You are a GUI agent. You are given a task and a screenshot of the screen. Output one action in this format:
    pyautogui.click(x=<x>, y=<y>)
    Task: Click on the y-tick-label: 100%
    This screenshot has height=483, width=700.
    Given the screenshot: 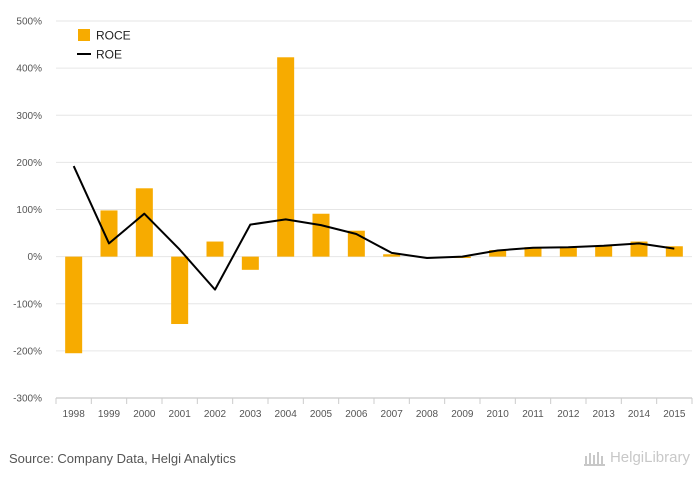 What is the action you would take?
    pyautogui.click(x=29, y=210)
    